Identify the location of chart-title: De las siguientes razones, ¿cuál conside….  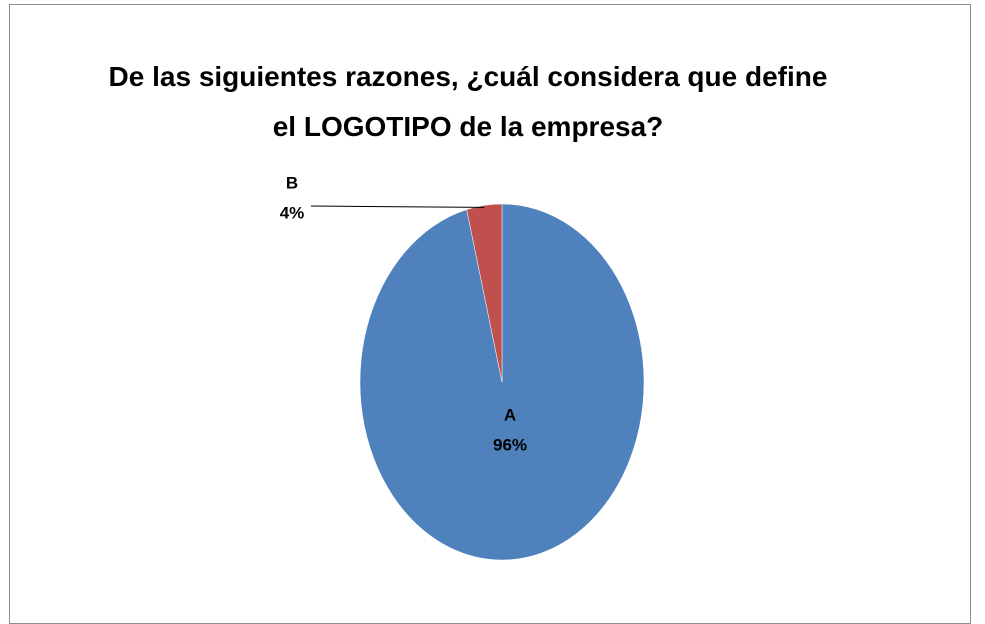
(468, 101).